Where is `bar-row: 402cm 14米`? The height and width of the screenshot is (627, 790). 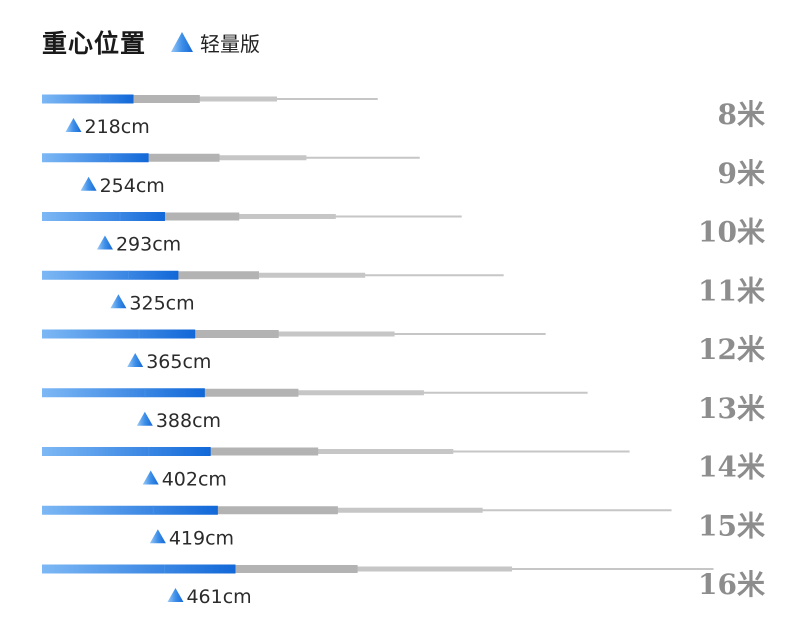 bar-row: 402cm 14米 is located at coordinates (403, 469).